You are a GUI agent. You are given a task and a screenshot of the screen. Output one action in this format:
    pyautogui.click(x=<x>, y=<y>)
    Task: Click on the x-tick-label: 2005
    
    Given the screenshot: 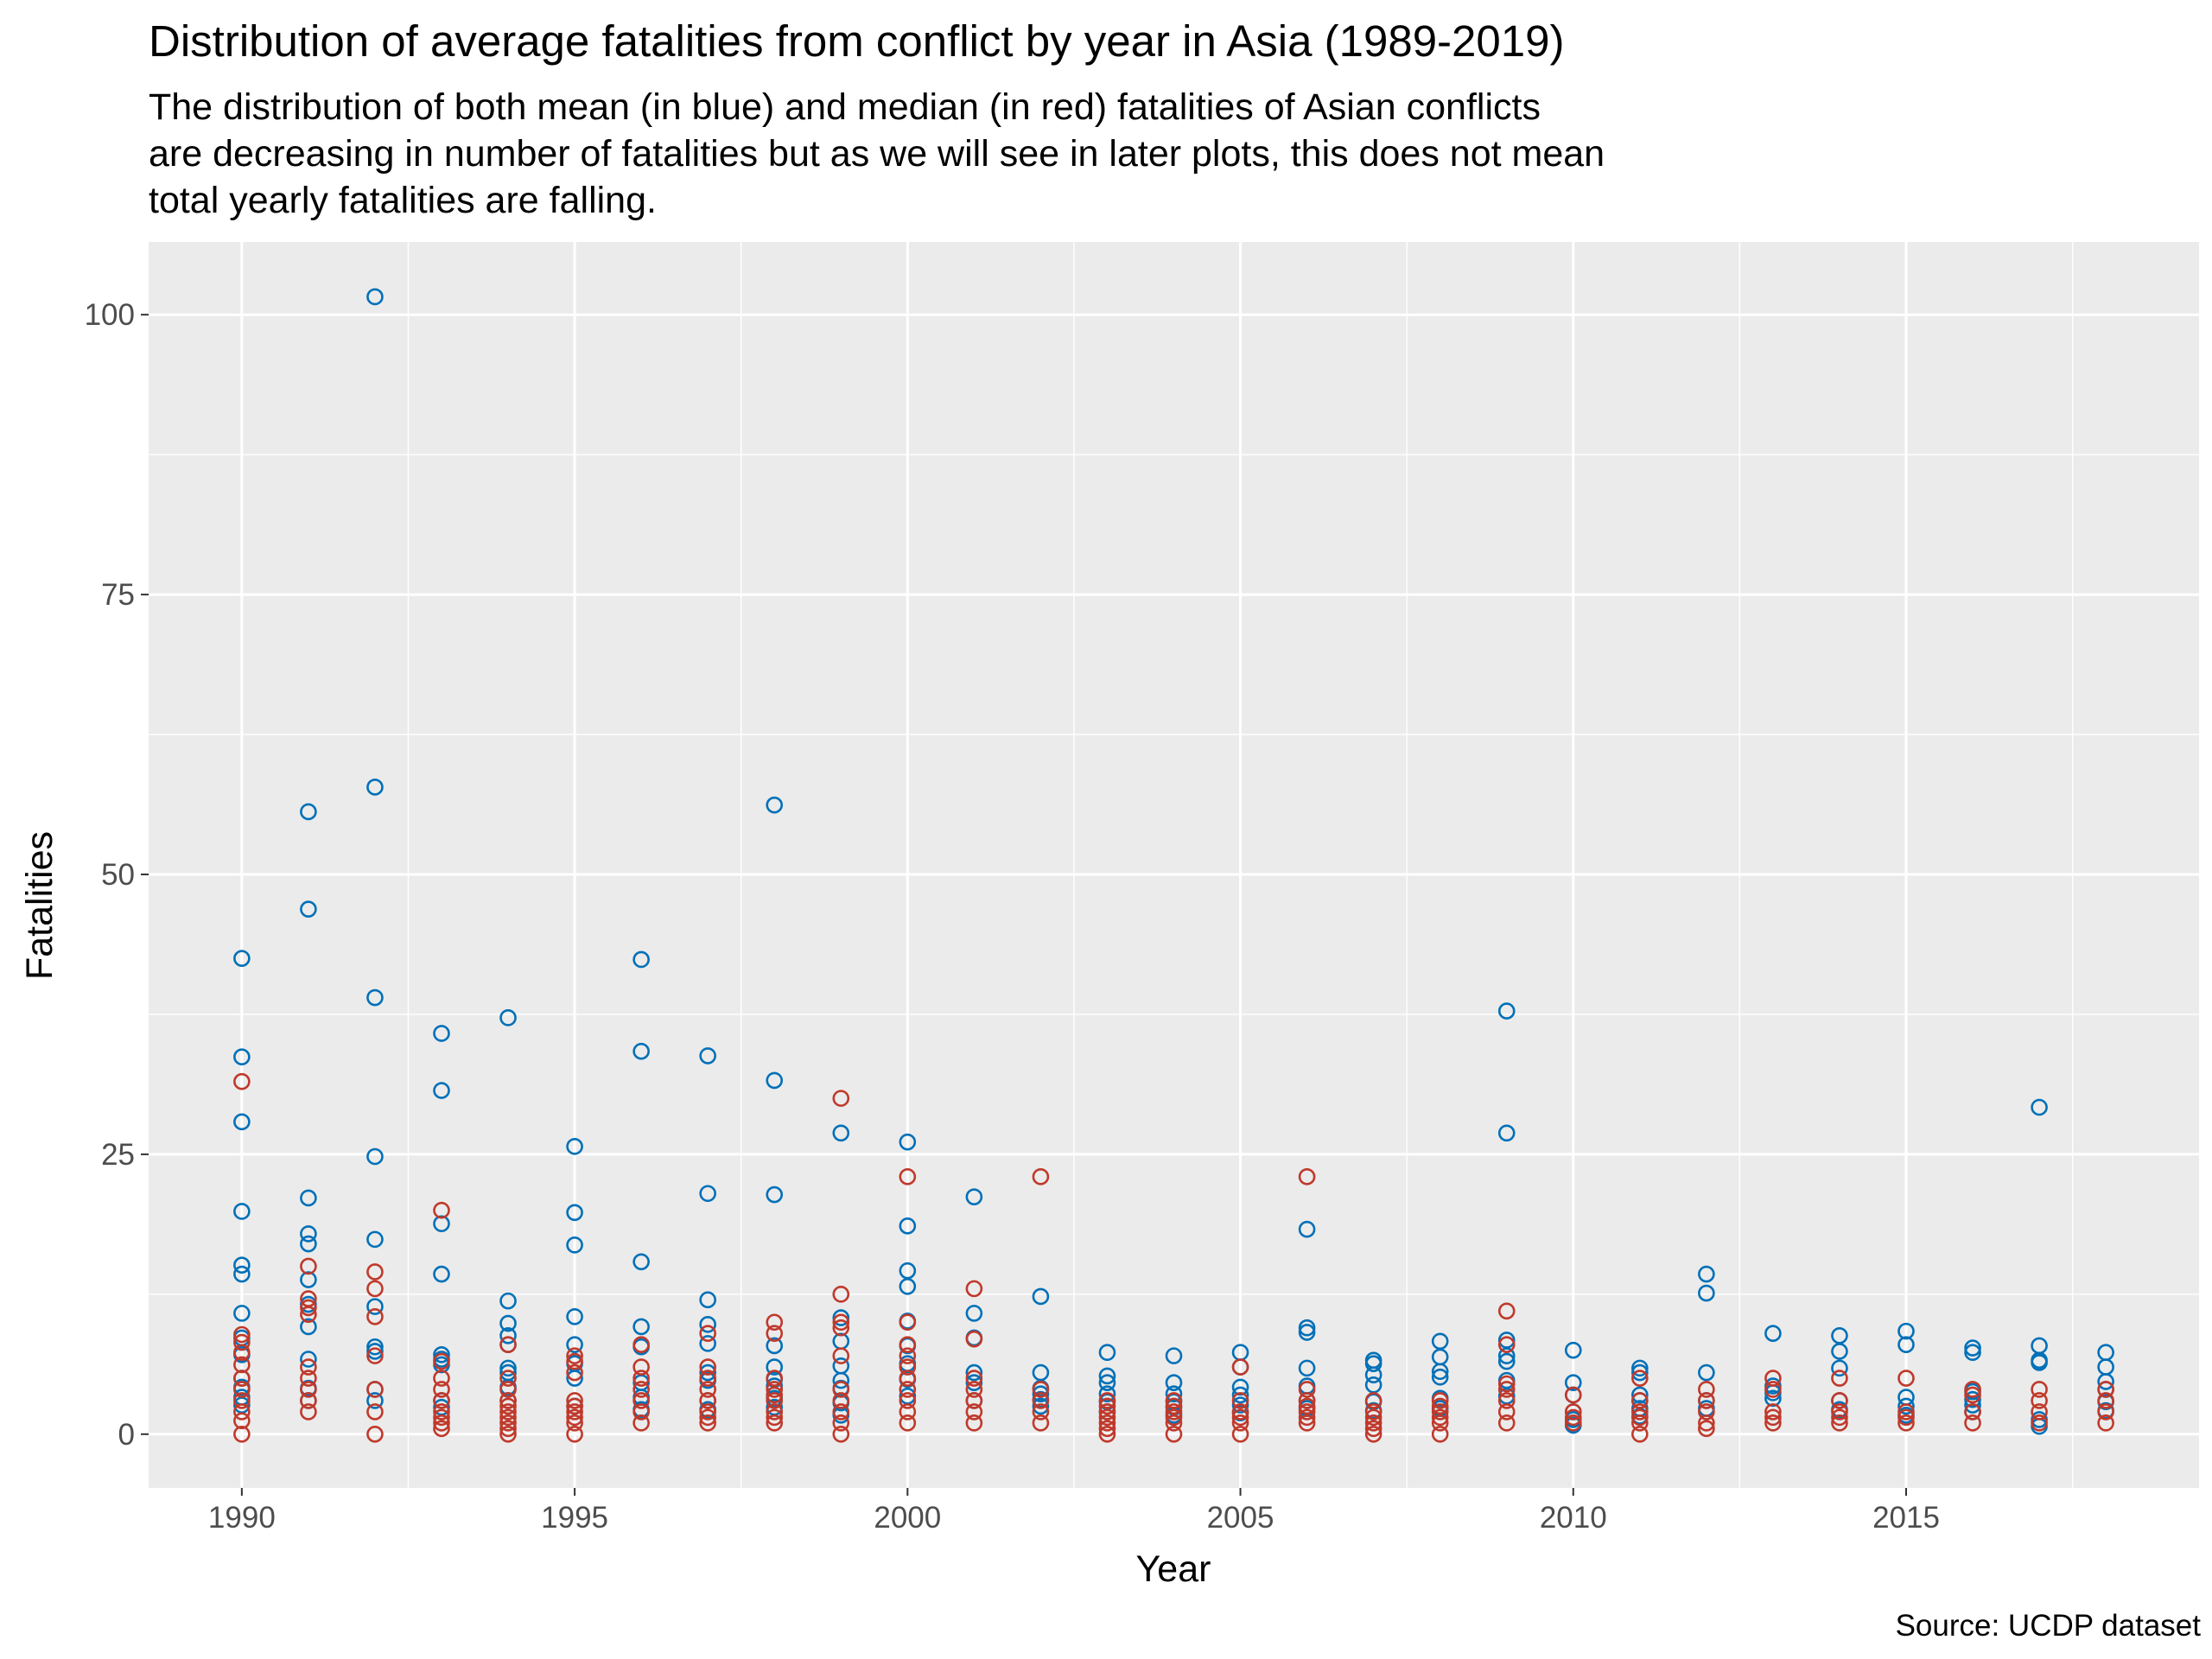 What is the action you would take?
    pyautogui.click(x=1240, y=1518)
    